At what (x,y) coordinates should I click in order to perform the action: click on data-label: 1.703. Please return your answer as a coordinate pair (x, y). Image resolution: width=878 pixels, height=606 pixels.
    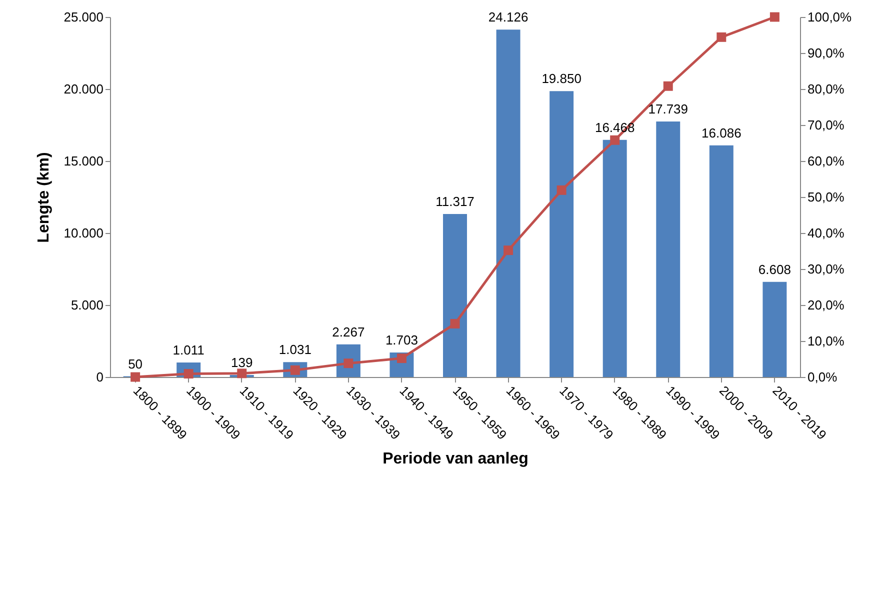
    Looking at the image, I should click on (401, 340).